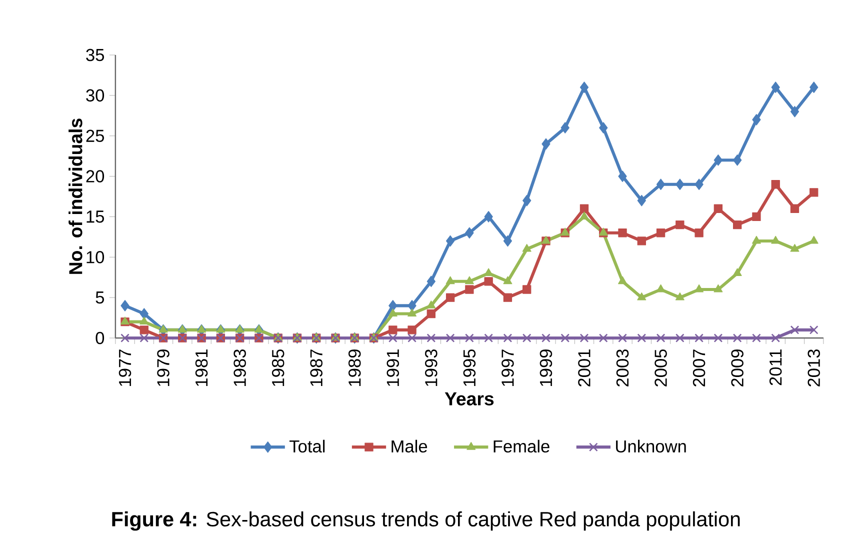 This screenshot has width=853, height=543. What do you see at coordinates (393, 368) in the screenshot?
I see `x-tick-label: 1991` at bounding box center [393, 368].